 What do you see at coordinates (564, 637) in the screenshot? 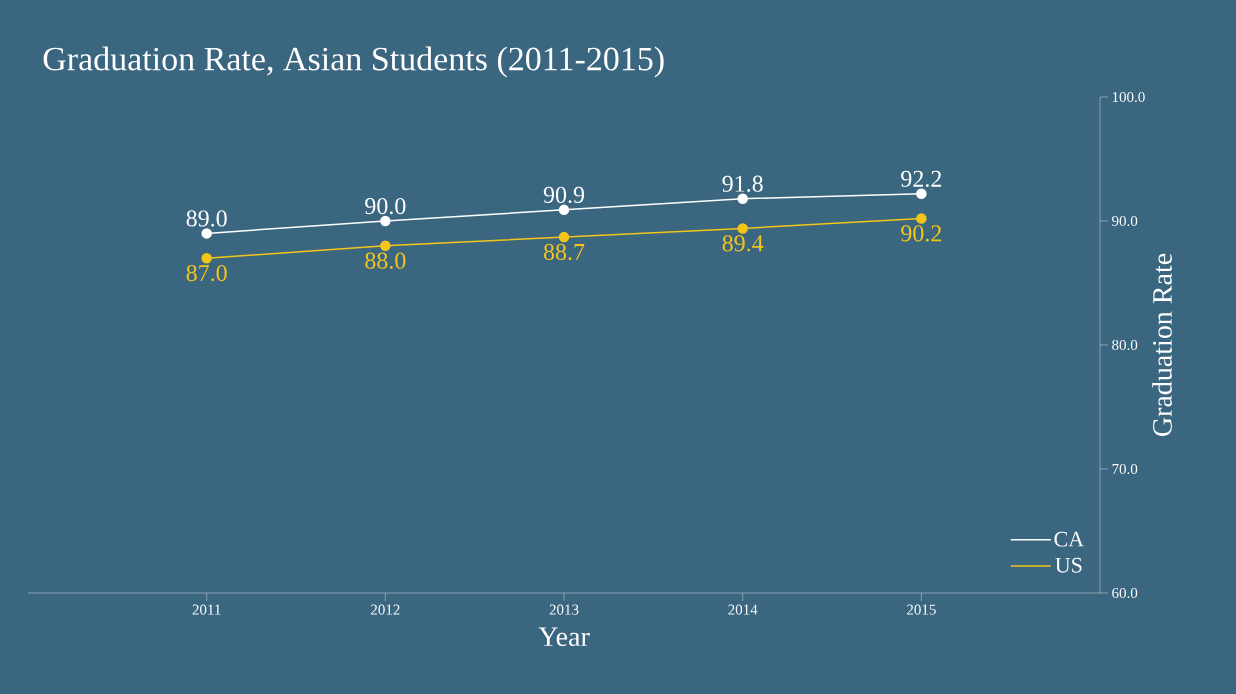
I see `x-axis-title: Year` at bounding box center [564, 637].